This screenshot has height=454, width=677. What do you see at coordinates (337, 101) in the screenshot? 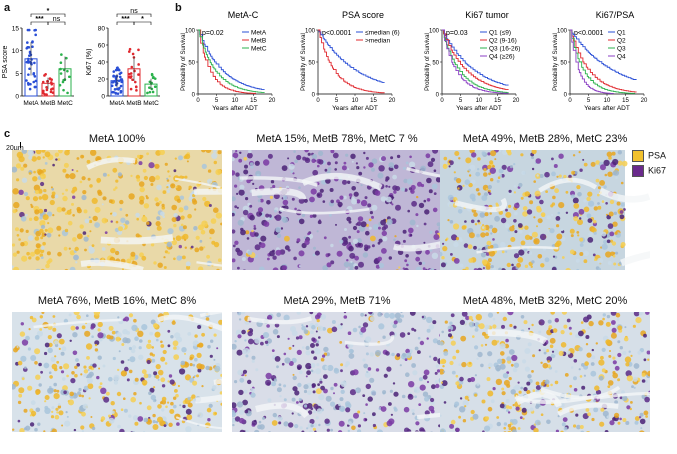
I see `x-tick-label: 5` at bounding box center [337, 101].